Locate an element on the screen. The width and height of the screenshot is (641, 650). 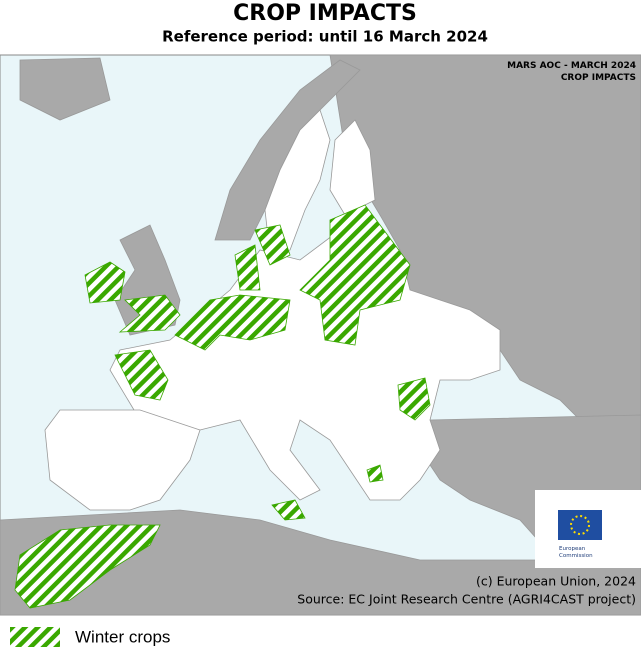
legend: Winter crops is located at coordinates (90, 637).